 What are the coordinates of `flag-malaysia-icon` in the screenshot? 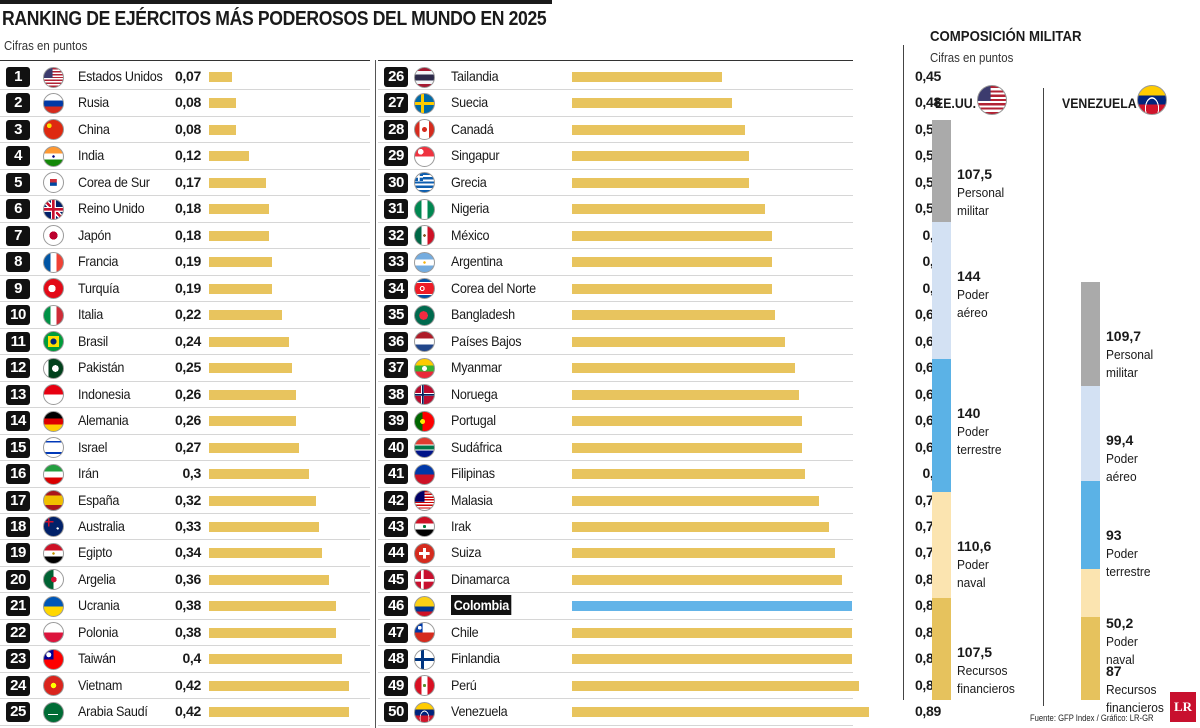 It's located at (424, 500).